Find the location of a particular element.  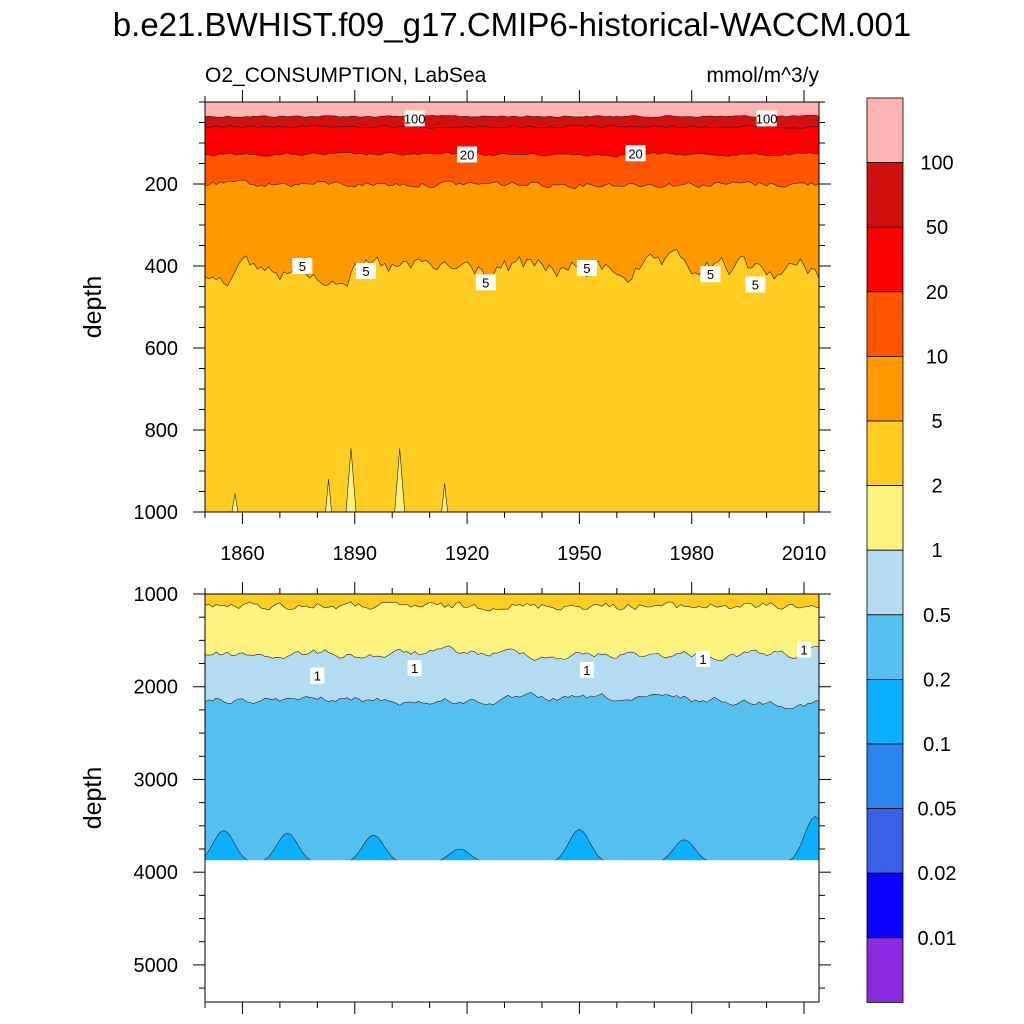

lower-band-0.2-0.5 is located at coordinates (512, 776).